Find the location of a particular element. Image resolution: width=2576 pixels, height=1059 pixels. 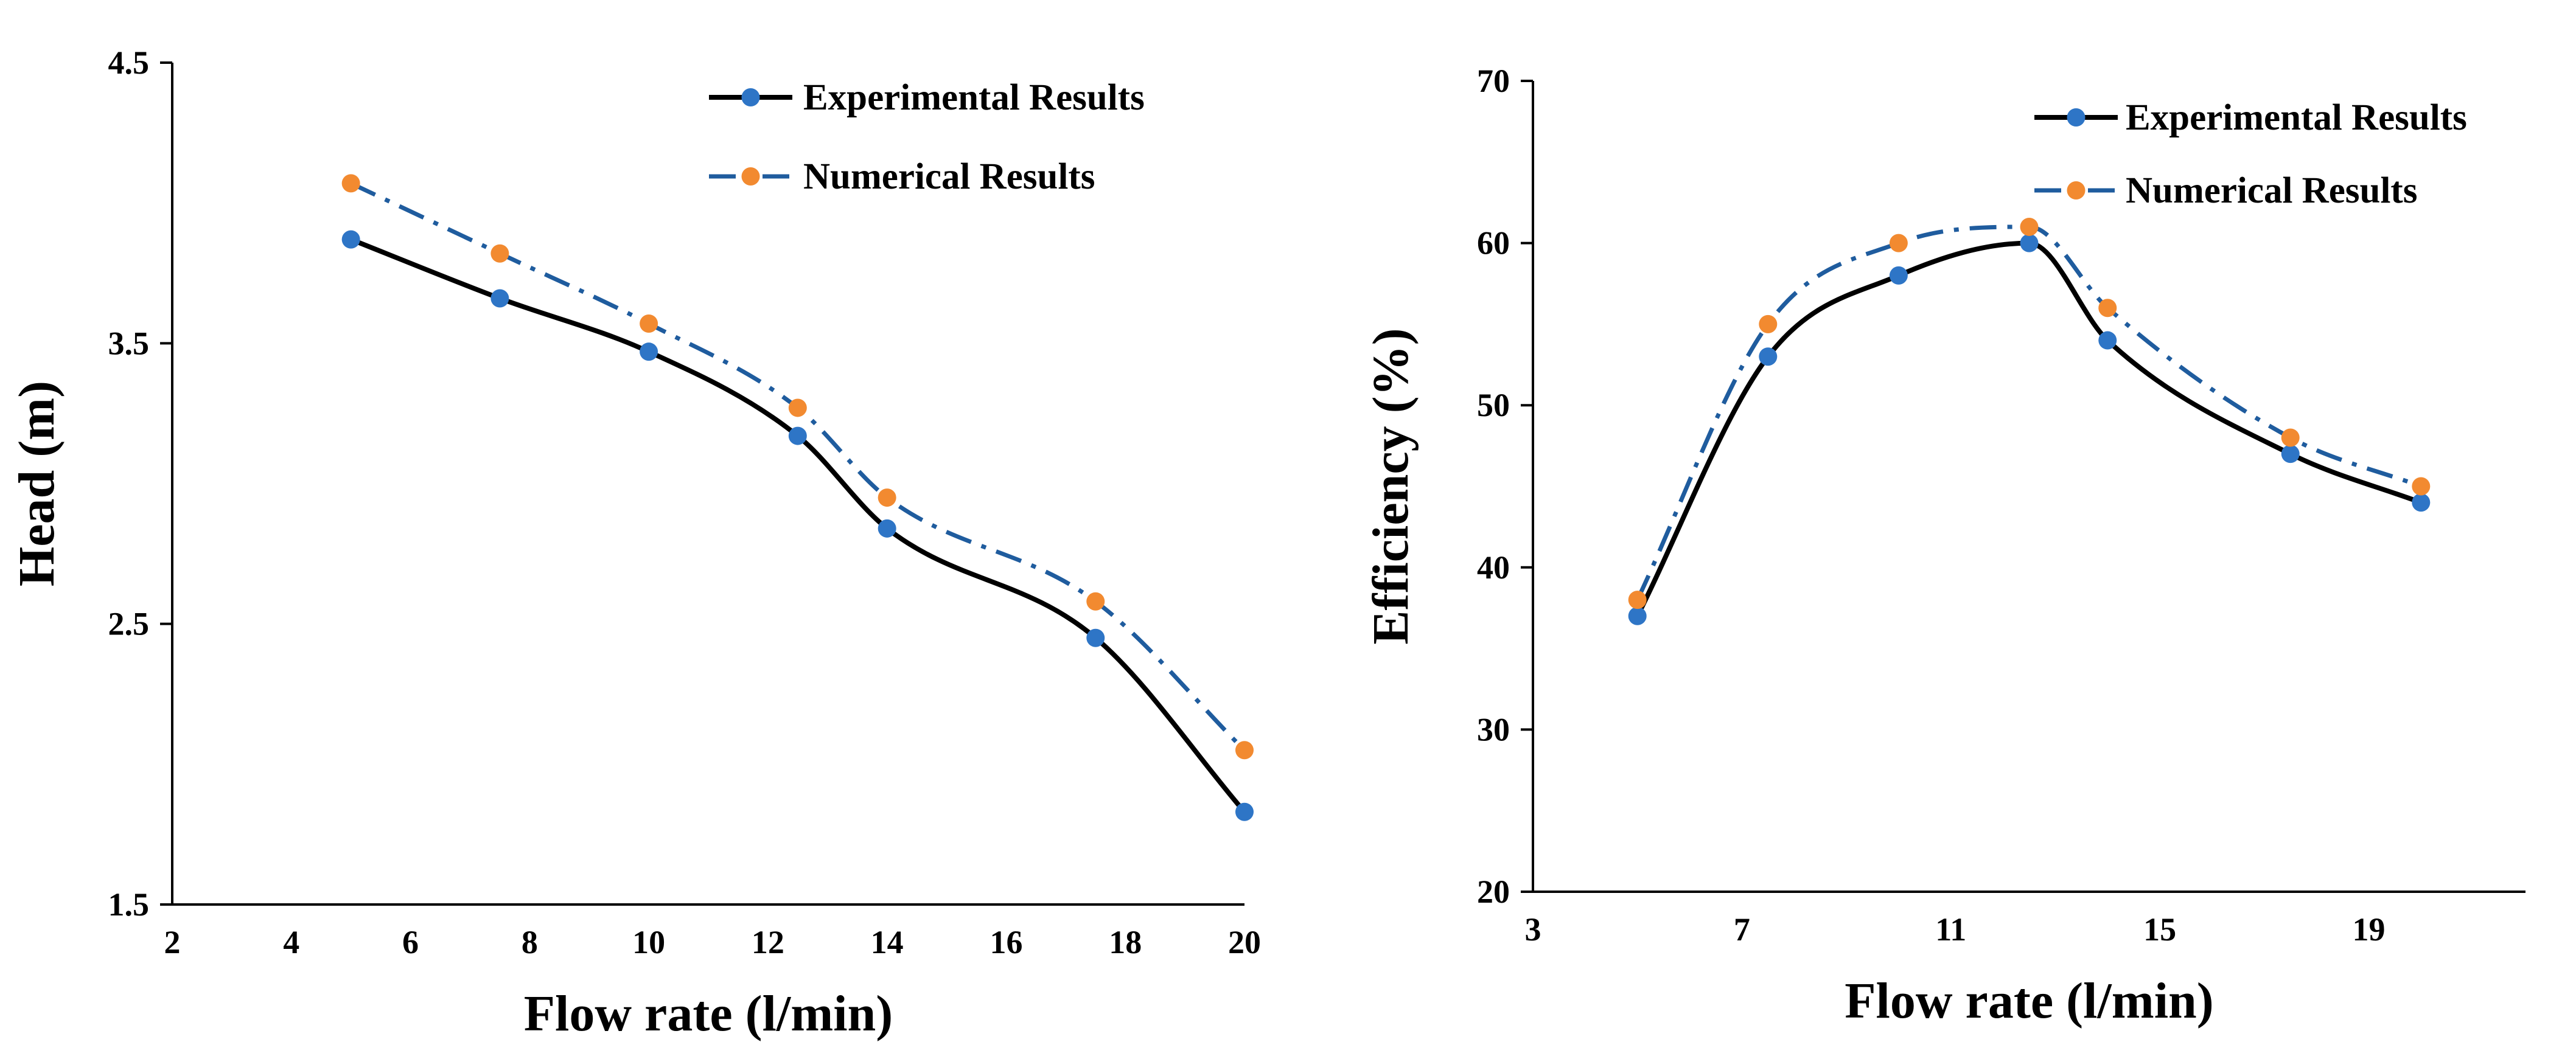

y-tick-label: 60 is located at coordinates (1493, 243).